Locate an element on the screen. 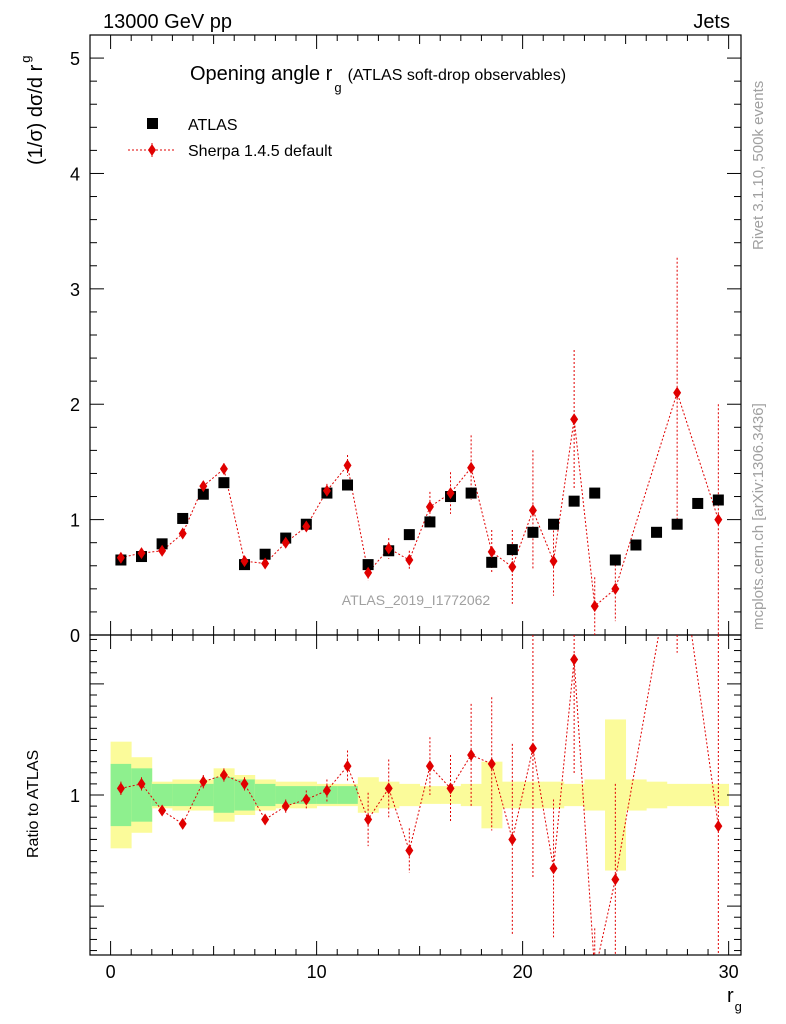  x-tick-label: 10 is located at coordinates (317, 972).